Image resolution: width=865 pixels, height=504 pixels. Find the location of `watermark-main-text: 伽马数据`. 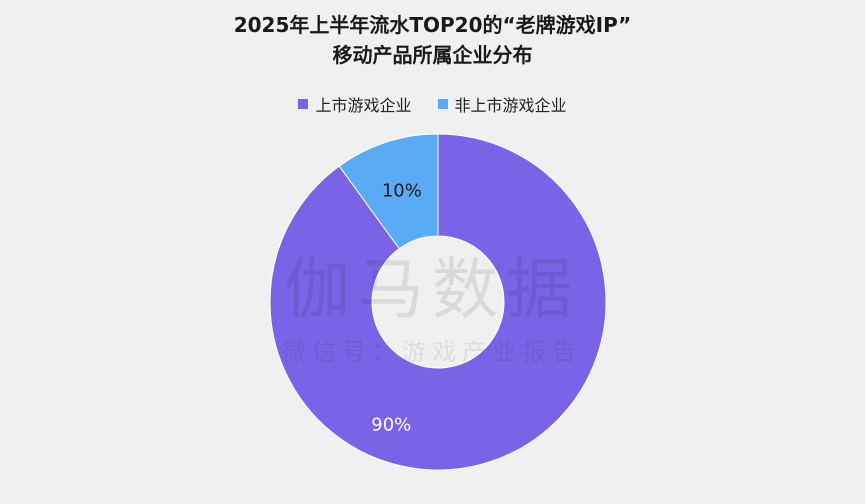

watermark-main-text: 伽马数据 is located at coordinates (432, 289).